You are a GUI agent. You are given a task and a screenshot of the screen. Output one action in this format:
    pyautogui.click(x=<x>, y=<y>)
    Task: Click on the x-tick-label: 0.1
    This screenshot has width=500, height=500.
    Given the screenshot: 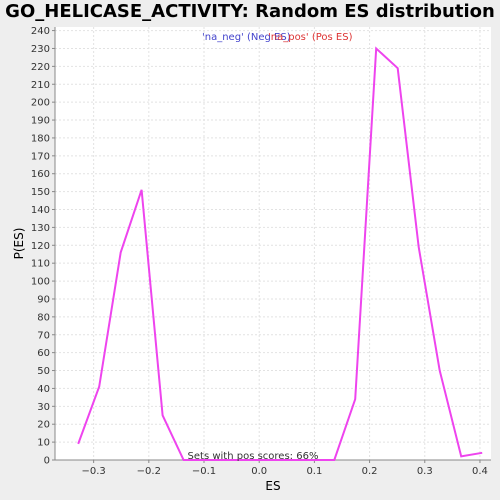 What is the action you would take?
    pyautogui.click(x=314, y=471)
    